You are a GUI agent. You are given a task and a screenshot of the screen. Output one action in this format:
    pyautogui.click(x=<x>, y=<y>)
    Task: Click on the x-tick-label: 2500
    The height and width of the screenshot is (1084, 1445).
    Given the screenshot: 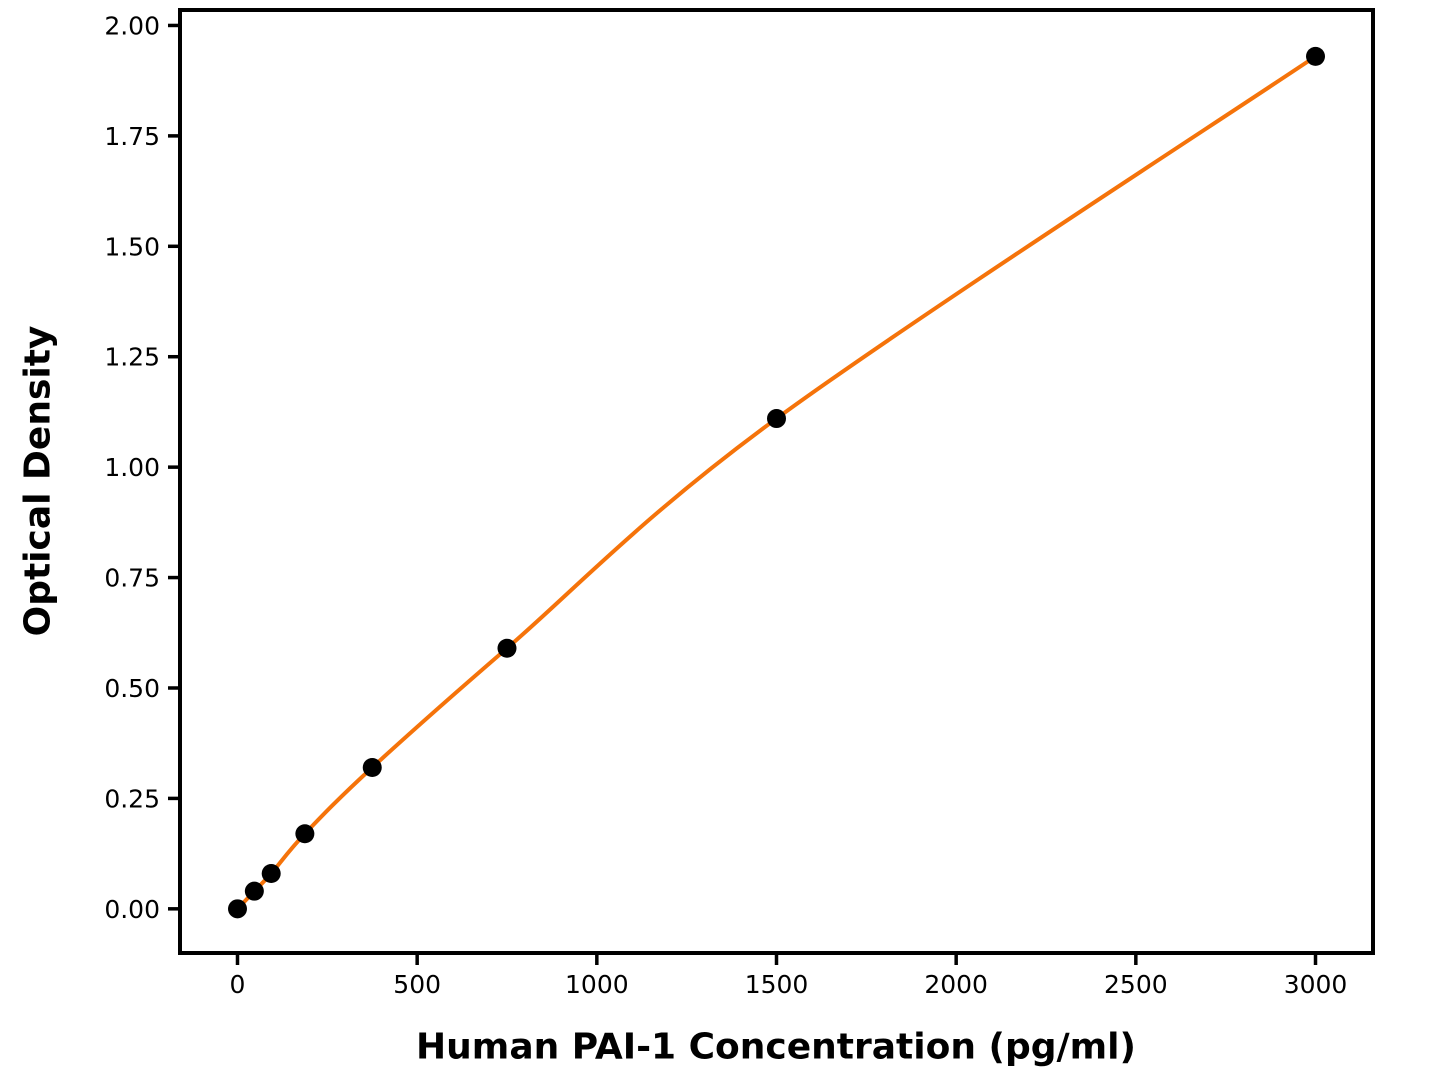 What is the action you would take?
    pyautogui.click(x=1136, y=984)
    